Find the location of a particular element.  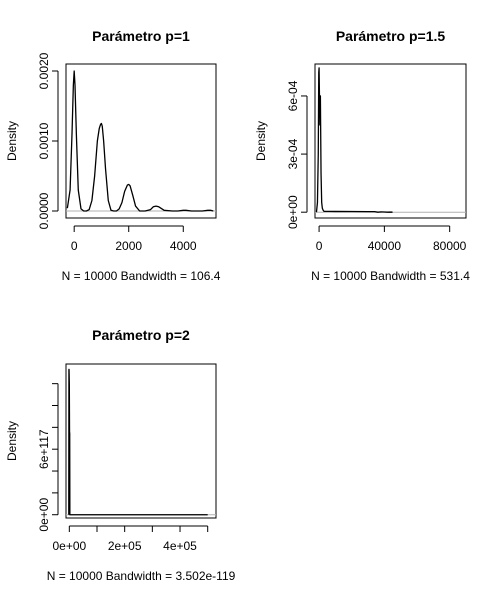

y-tick-label: 0.0000 is located at coordinates (44, 210).